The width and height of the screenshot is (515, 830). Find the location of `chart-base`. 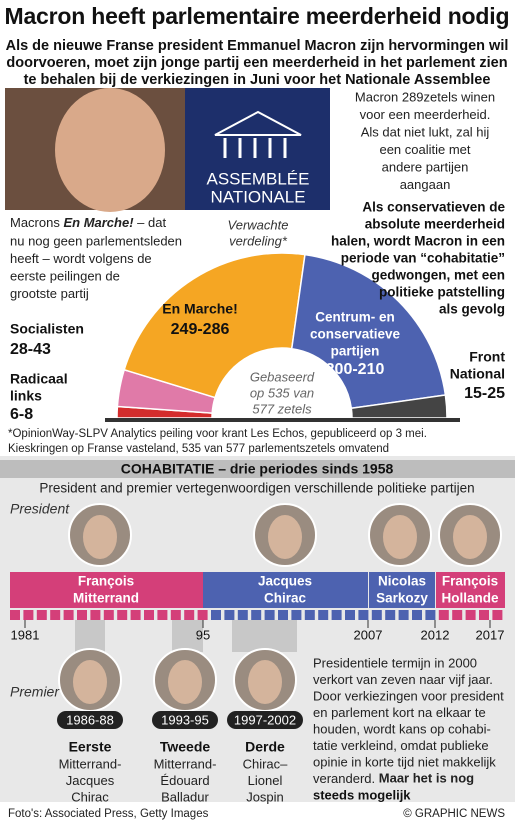

chart-base is located at coordinates (282, 420).